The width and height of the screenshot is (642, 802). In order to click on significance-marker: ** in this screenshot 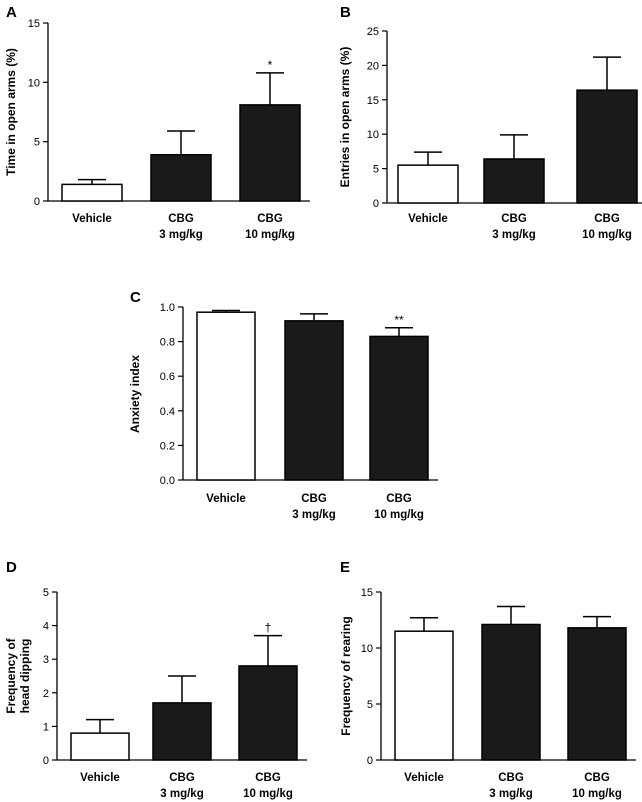, I will do `click(399, 320)`.